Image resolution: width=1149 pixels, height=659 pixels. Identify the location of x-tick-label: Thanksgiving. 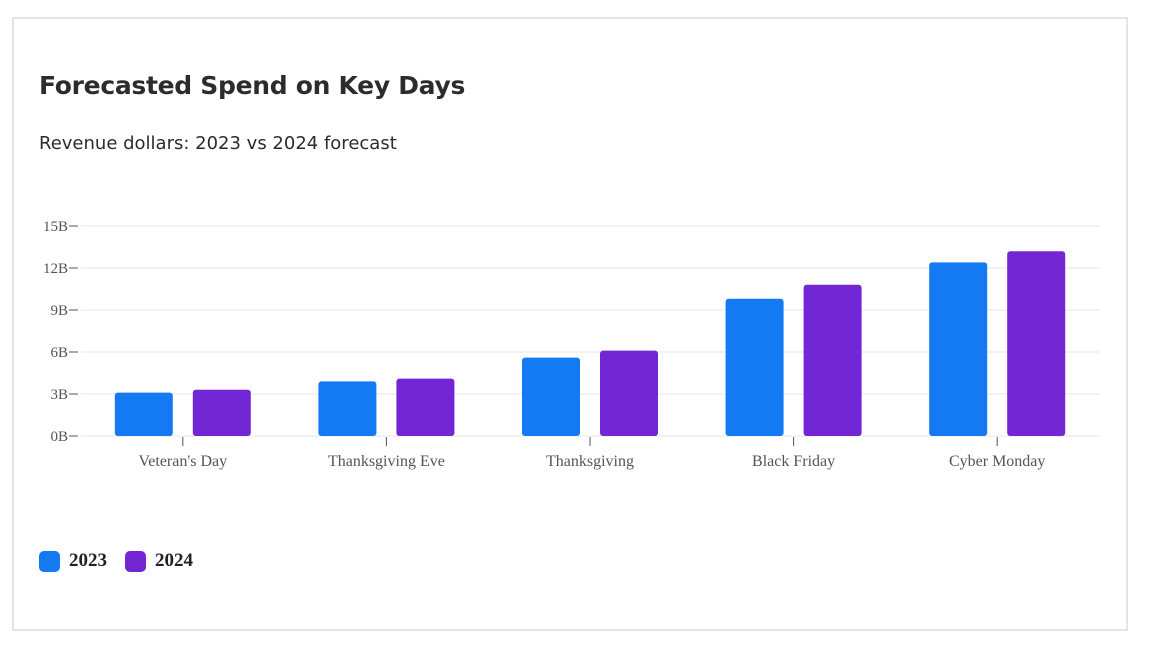
(590, 461).